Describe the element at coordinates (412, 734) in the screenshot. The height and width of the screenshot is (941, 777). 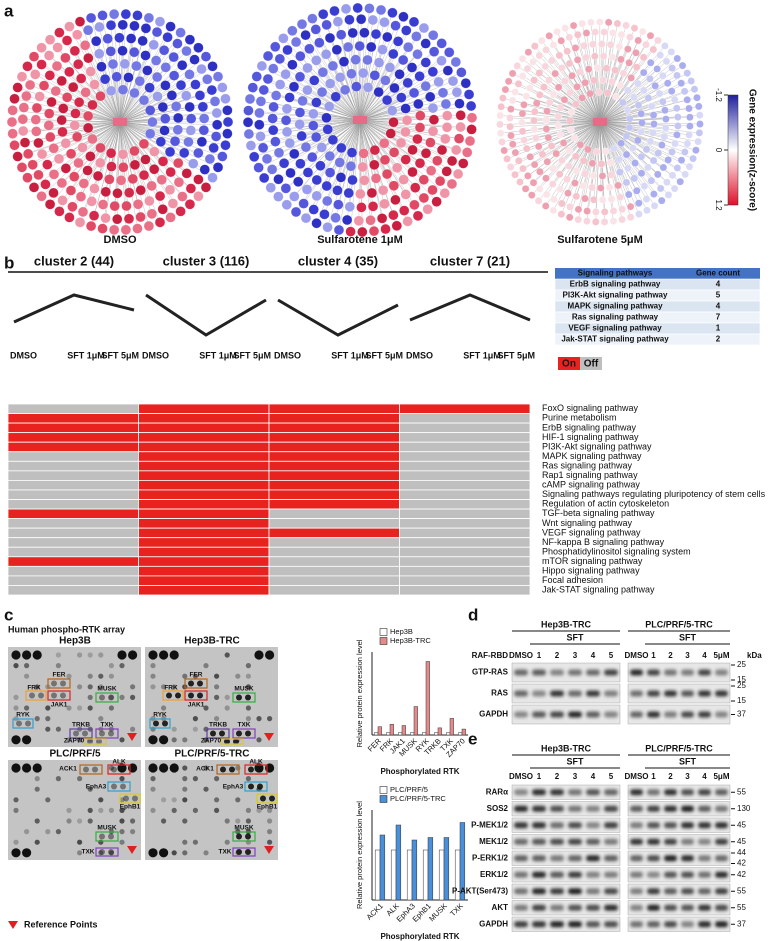
I see `bar` at that location.